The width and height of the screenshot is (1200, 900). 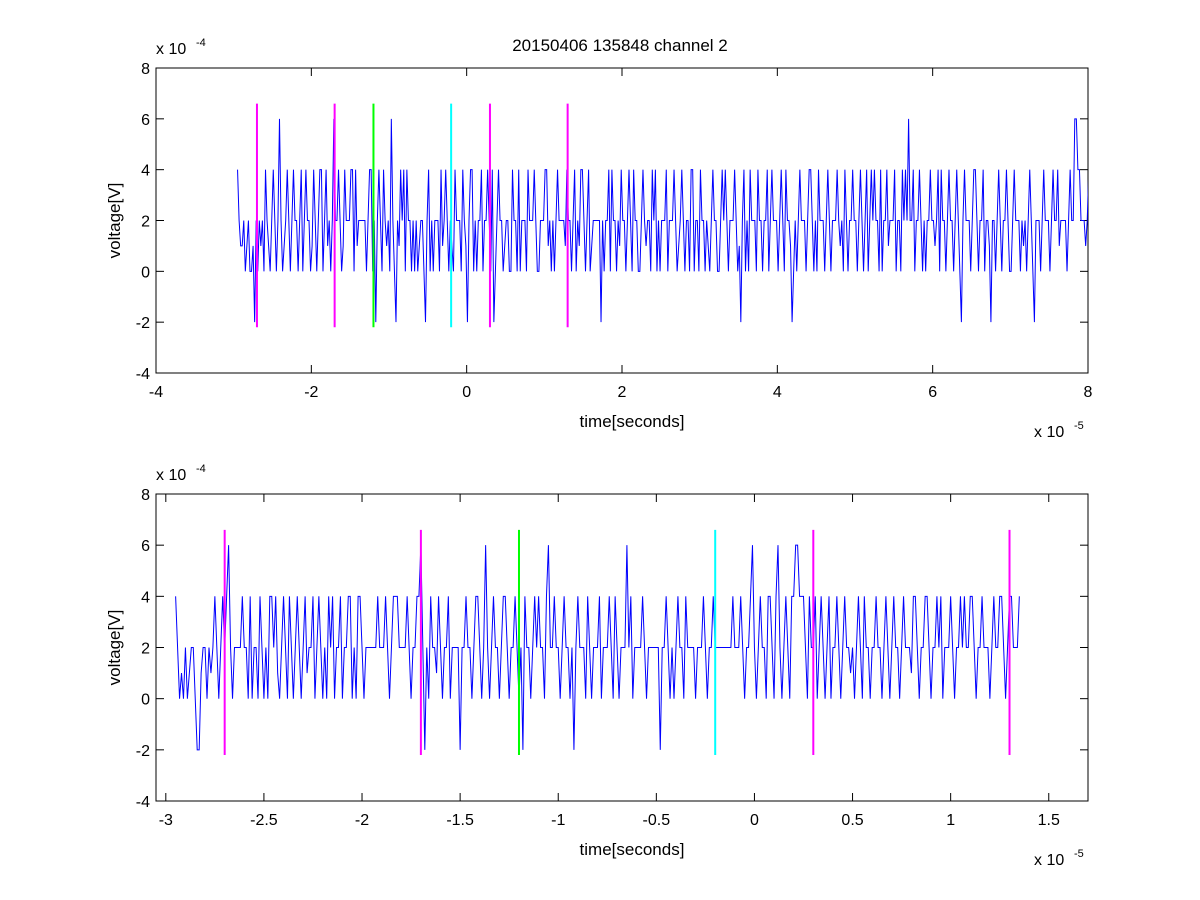 I want to click on x-tick-label: 0.5, so click(x=852, y=820).